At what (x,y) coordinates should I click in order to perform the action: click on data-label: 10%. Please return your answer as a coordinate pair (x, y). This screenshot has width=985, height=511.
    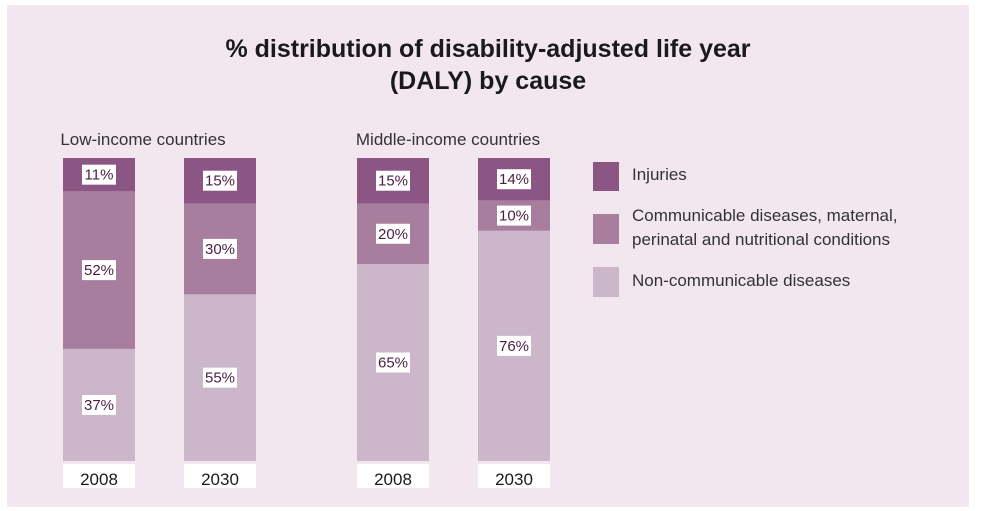
    Looking at the image, I should click on (514, 216).